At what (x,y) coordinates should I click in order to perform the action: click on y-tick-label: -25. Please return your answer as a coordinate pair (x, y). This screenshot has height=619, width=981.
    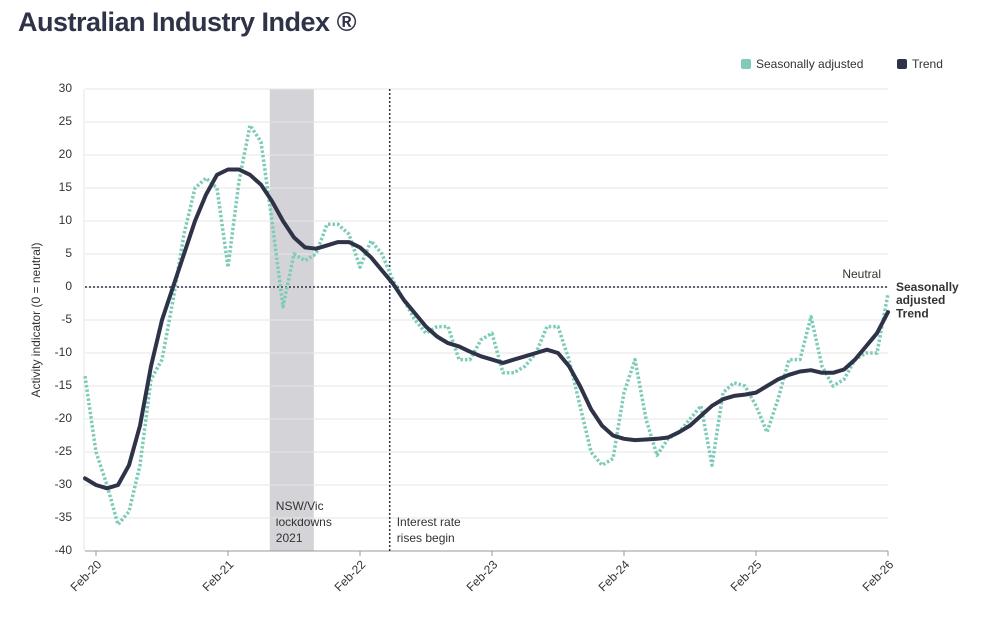
    Looking at the image, I should click on (64, 451).